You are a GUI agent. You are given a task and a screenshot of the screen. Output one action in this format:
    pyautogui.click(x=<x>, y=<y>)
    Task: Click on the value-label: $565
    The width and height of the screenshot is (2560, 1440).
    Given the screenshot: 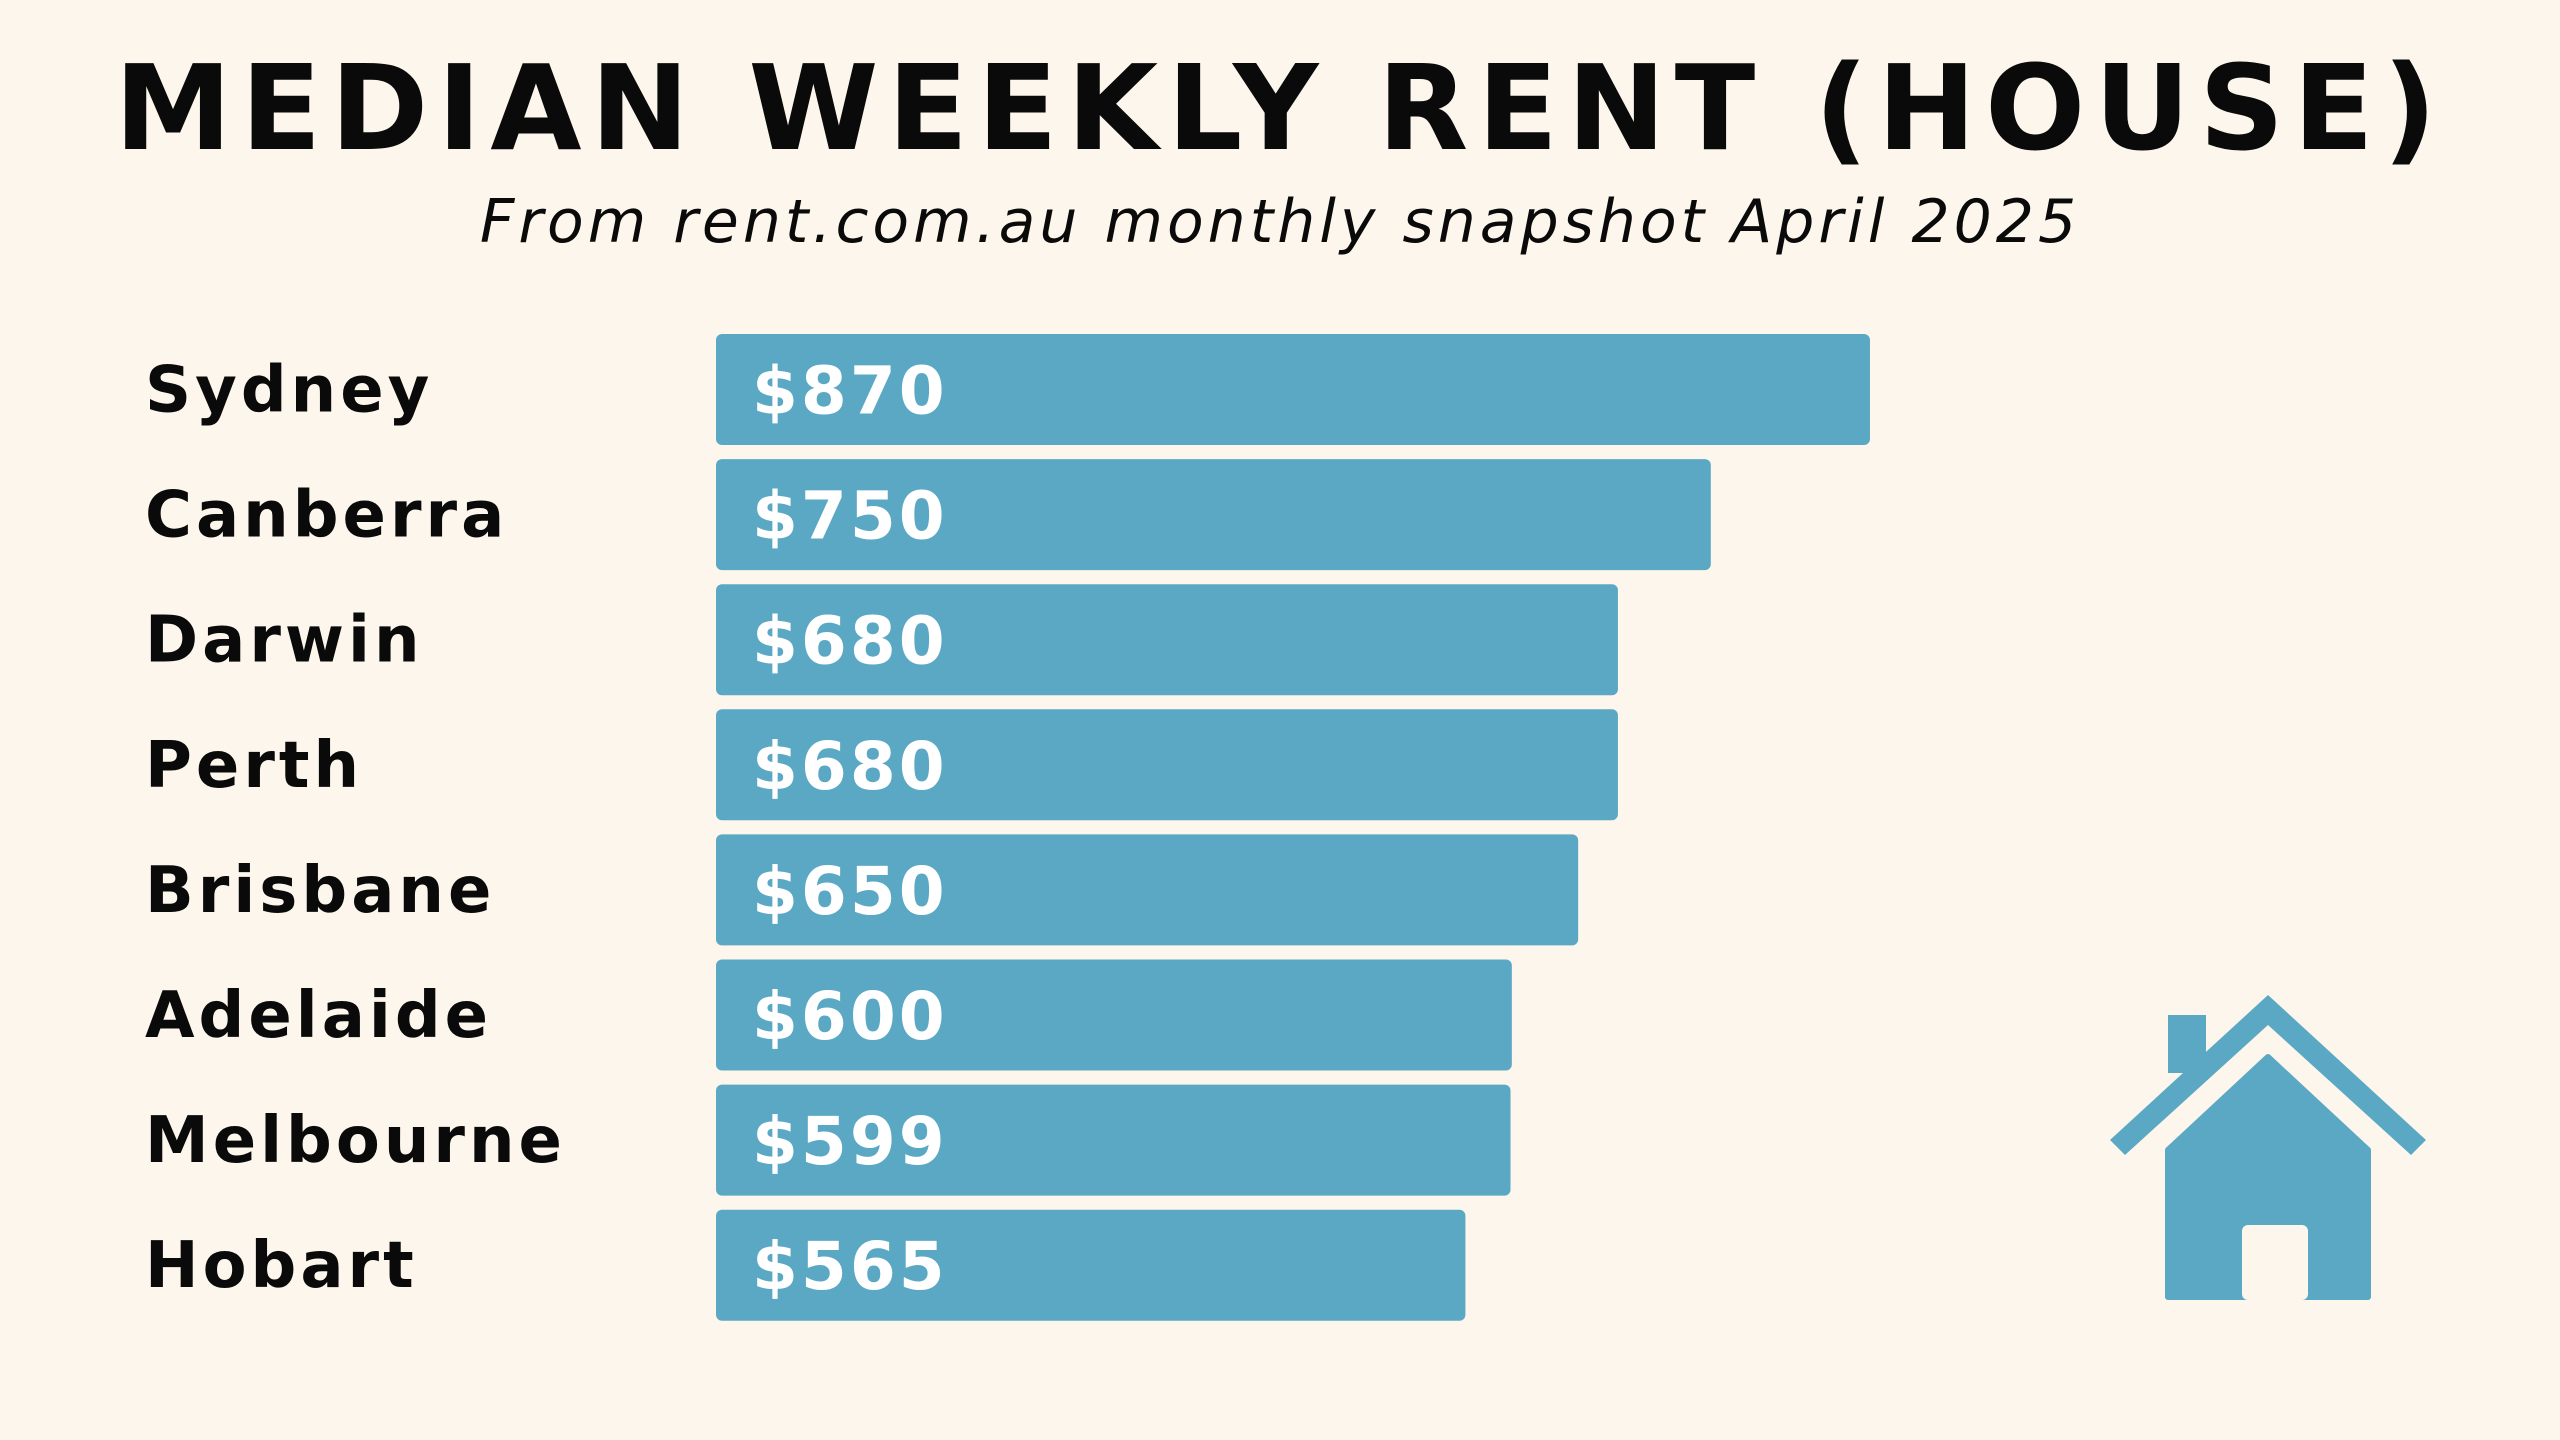 What is the action you would take?
    pyautogui.click(x=850, y=1266)
    